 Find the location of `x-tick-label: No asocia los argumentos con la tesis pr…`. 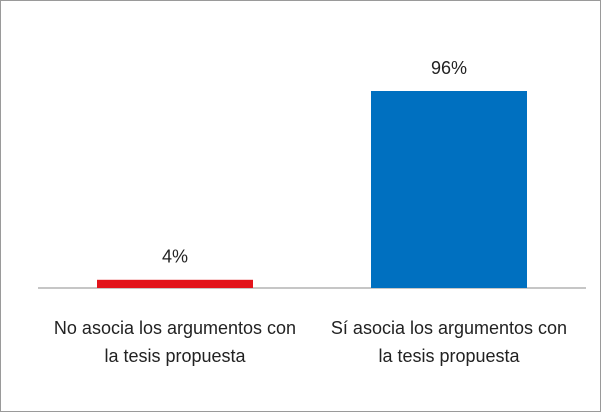

x-tick-label: No asocia los argumentos con la tesis pr… is located at coordinates (175, 342).